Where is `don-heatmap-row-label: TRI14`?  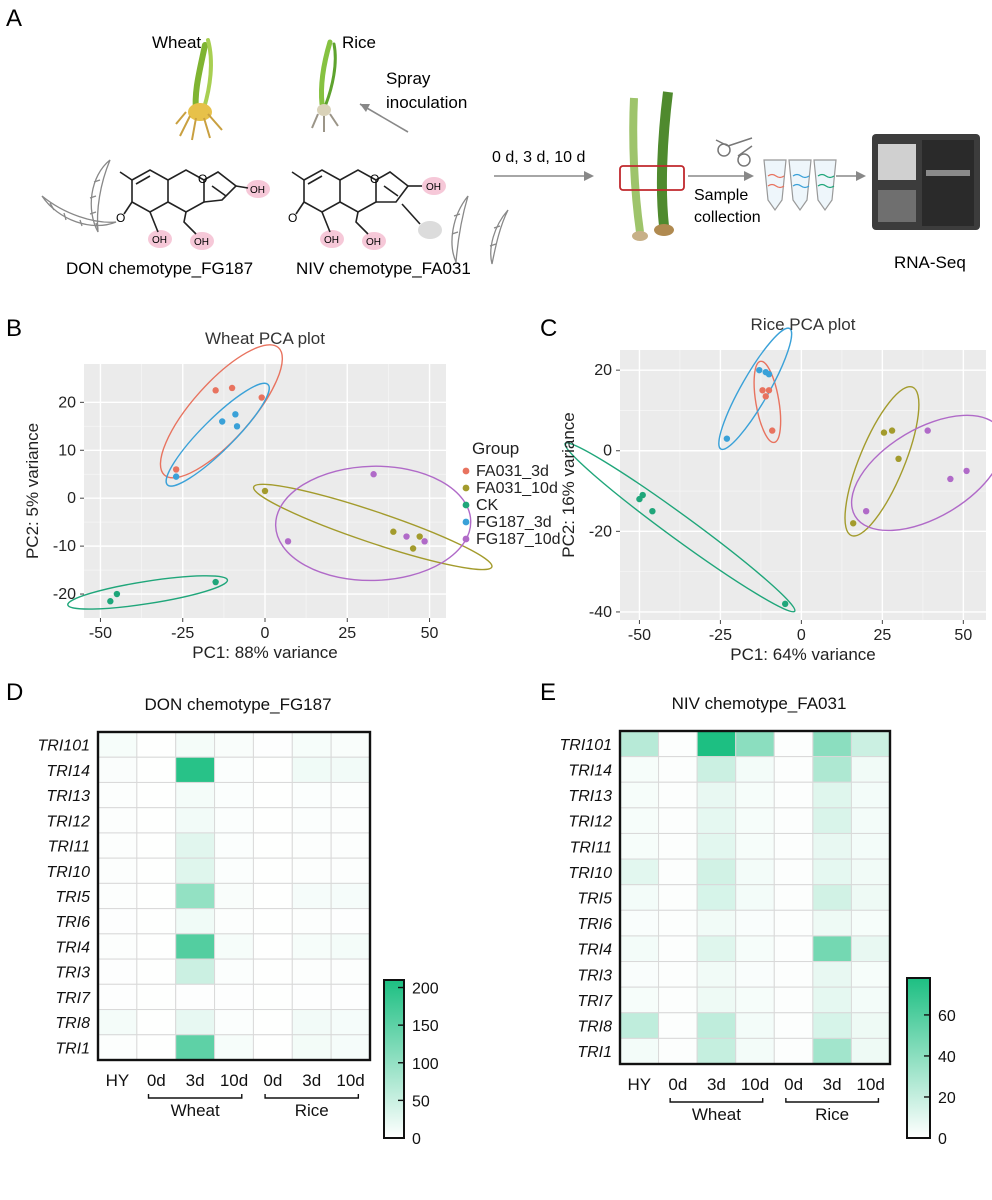
don-heatmap-row-label: TRI14 is located at coordinates (68, 771).